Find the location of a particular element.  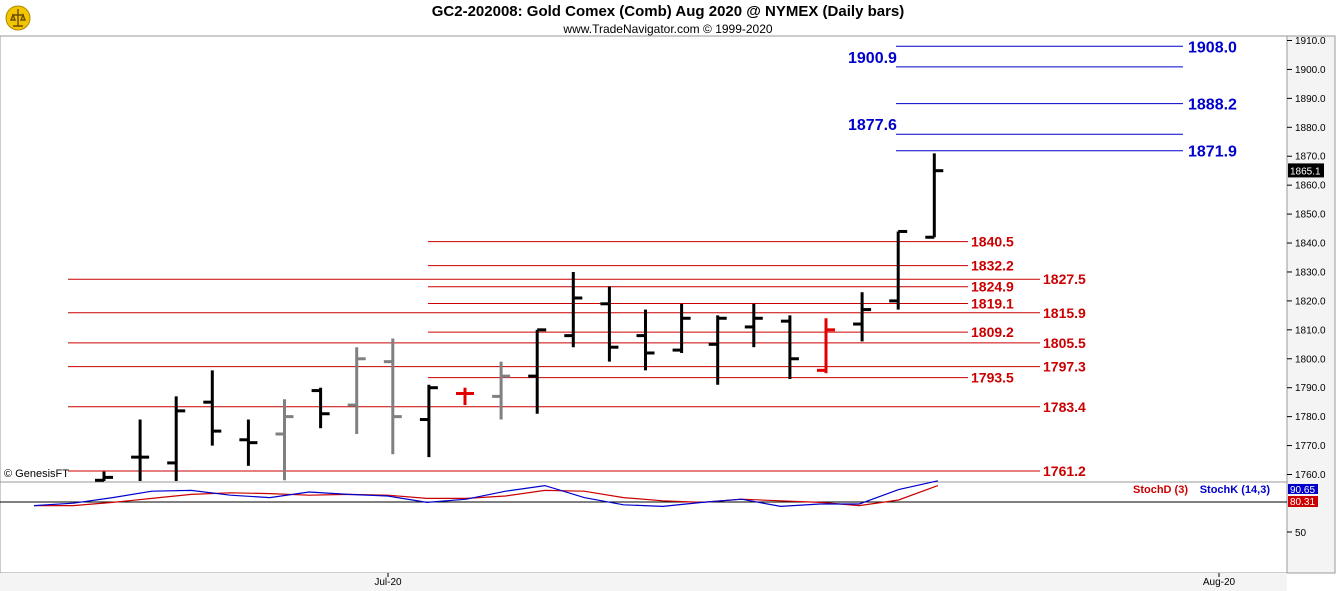

resistance-label: 1900.9 is located at coordinates (872, 58).